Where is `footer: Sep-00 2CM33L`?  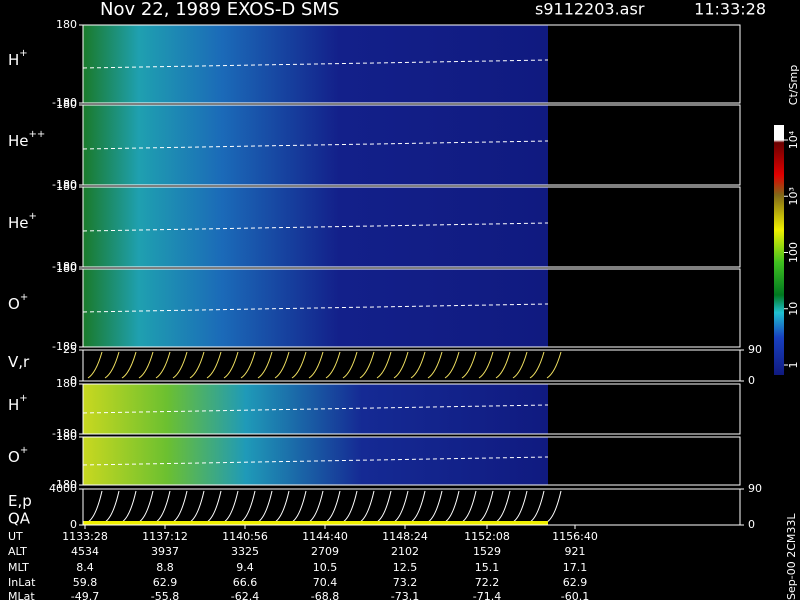
footer: Sep-00 2CM33L is located at coordinates (791, 556).